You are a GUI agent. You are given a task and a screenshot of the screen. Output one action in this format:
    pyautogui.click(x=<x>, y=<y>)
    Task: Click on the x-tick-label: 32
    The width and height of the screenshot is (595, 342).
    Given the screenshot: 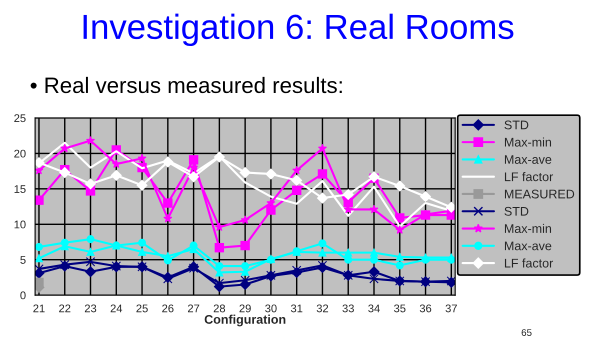 What is the action you would take?
    pyautogui.click(x=322, y=308)
    